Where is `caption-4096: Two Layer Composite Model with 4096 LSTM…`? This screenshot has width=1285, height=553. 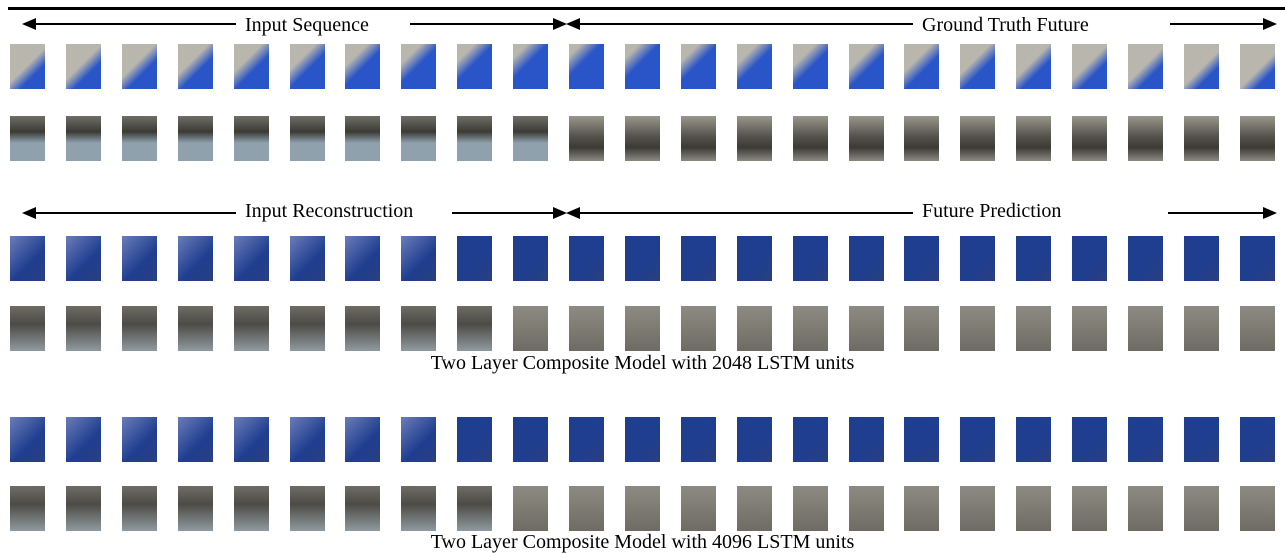
caption-4096: Two Layer Composite Model with 4096 LSTM… is located at coordinates (642, 542).